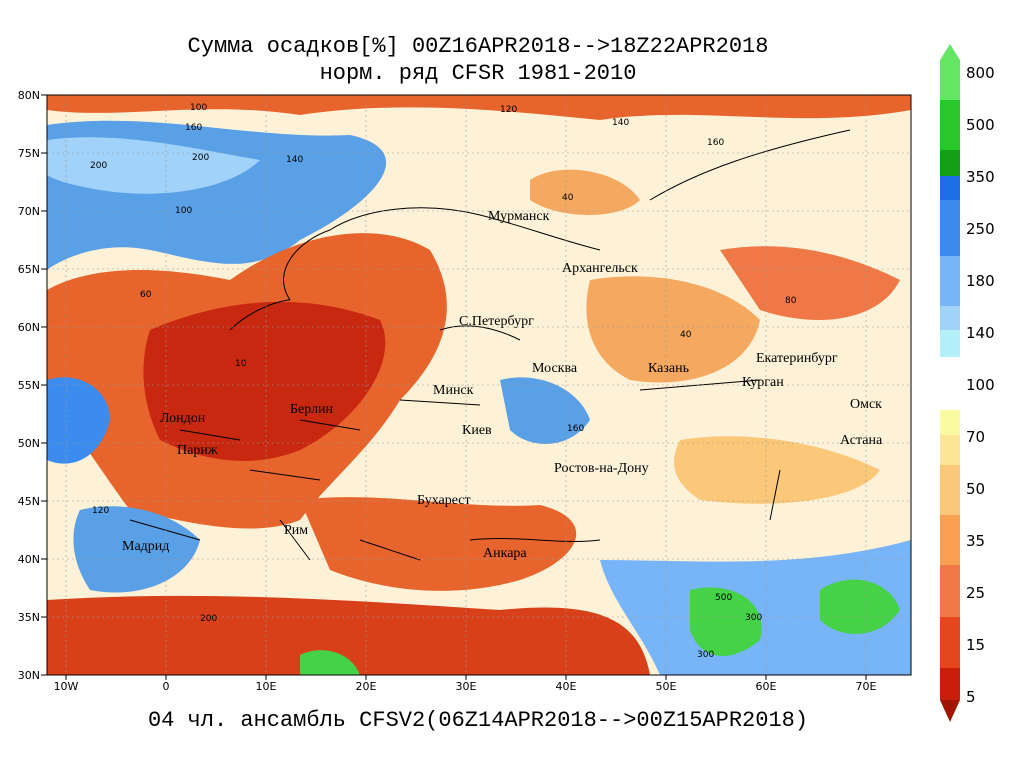  What do you see at coordinates (478, 73) in the screenshot?
I see `subtitle: норм. ряд CFSR 1981-2010` at bounding box center [478, 73].